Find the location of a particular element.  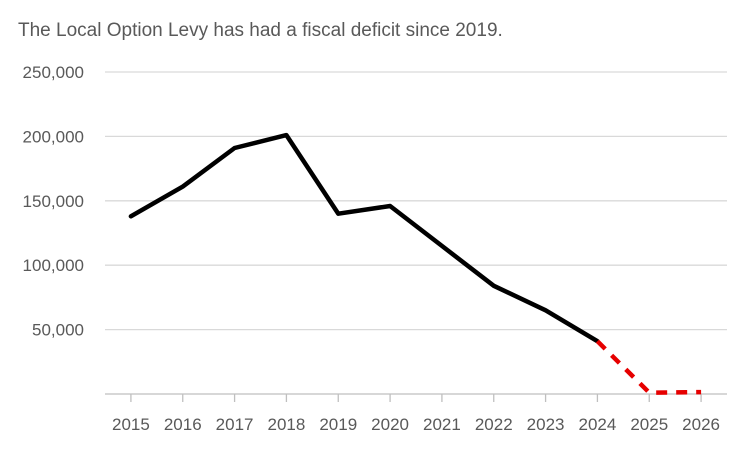

x-tick-label: 2016 is located at coordinates (183, 424).